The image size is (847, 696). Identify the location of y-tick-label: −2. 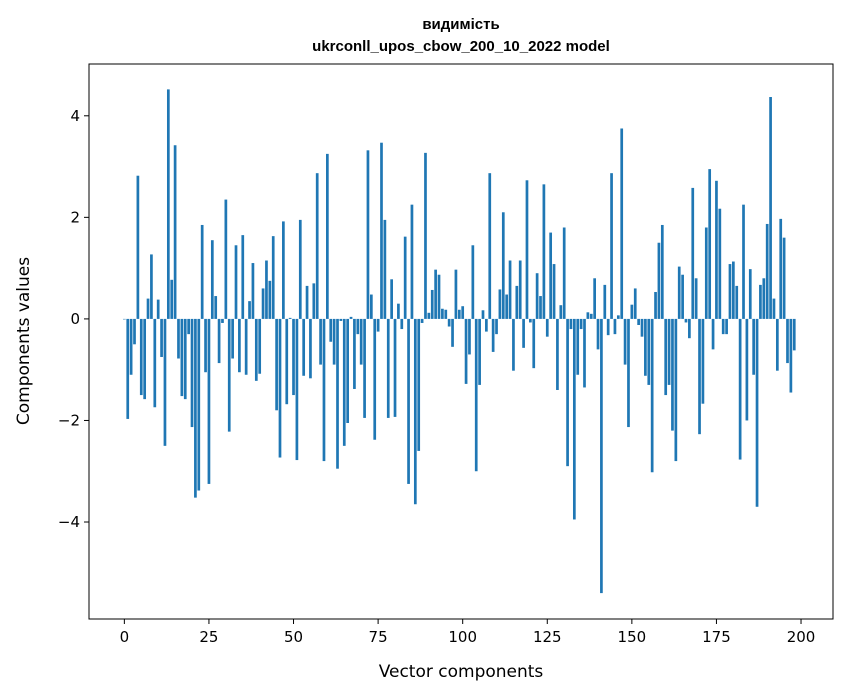
(69, 420).